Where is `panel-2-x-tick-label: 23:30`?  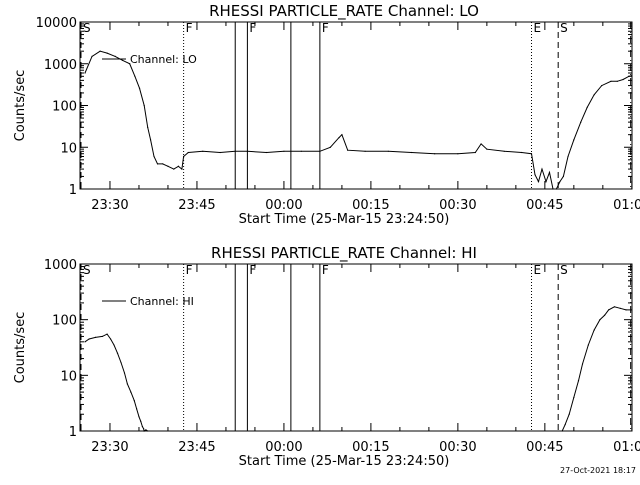 panel-2-x-tick-label: 23:30 is located at coordinates (109, 447).